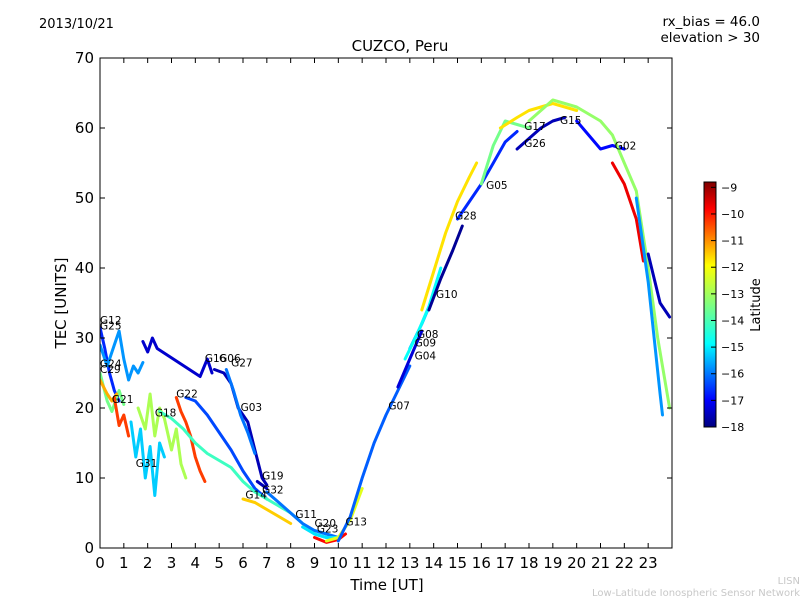  What do you see at coordinates (433, 563) in the screenshot?
I see `x-tick-label: 14` at bounding box center [433, 563].